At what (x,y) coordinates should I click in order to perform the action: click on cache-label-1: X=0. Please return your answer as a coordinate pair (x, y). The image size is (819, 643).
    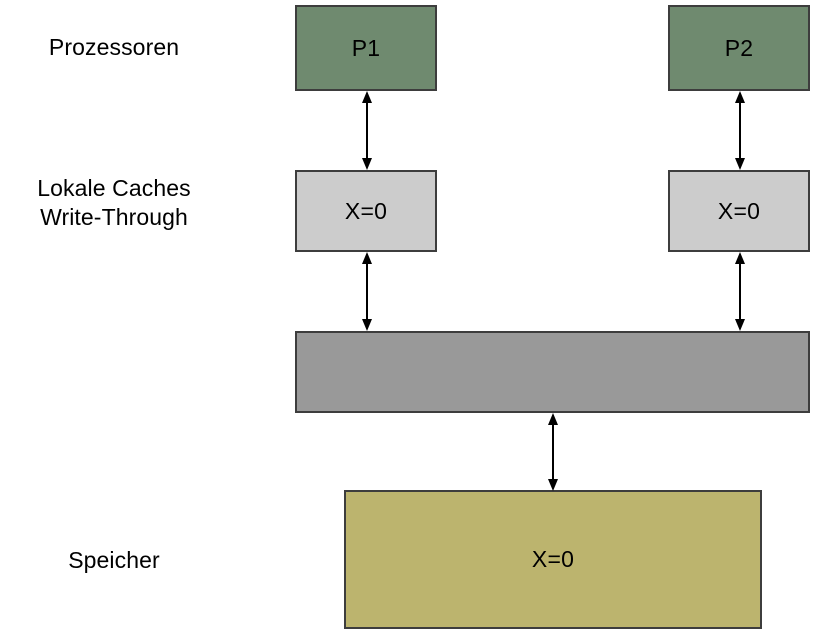
    Looking at the image, I should click on (366, 210).